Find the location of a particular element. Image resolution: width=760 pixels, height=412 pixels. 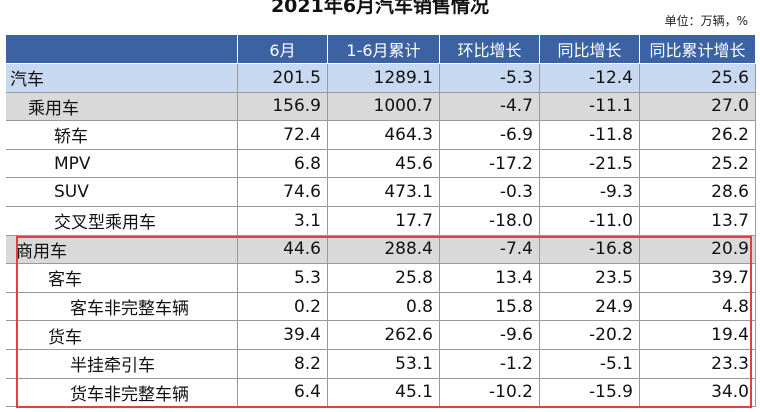

value-cell: -21.5 is located at coordinates (590, 164).